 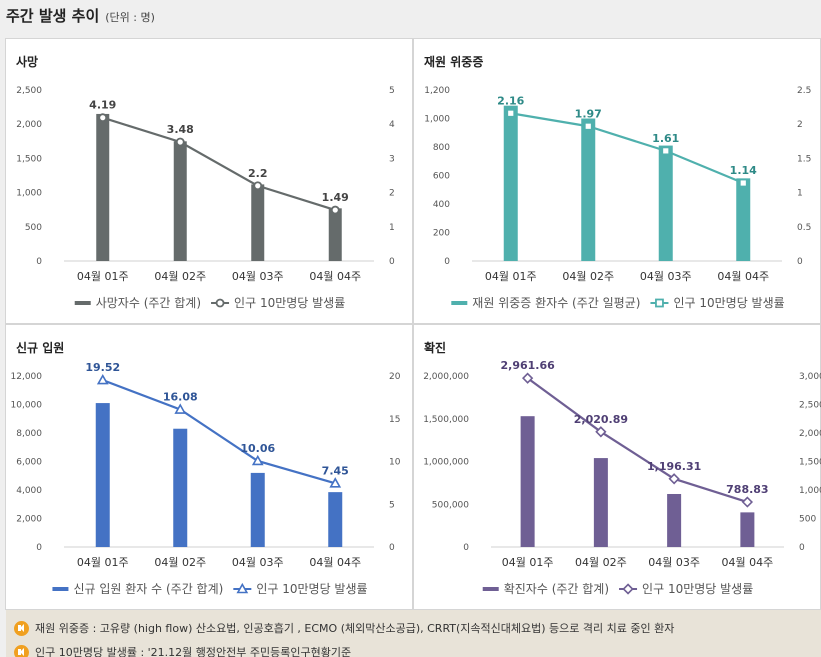 I want to click on legend-bar-label: 사망자수 (주간 합계), so click(x=148, y=303).